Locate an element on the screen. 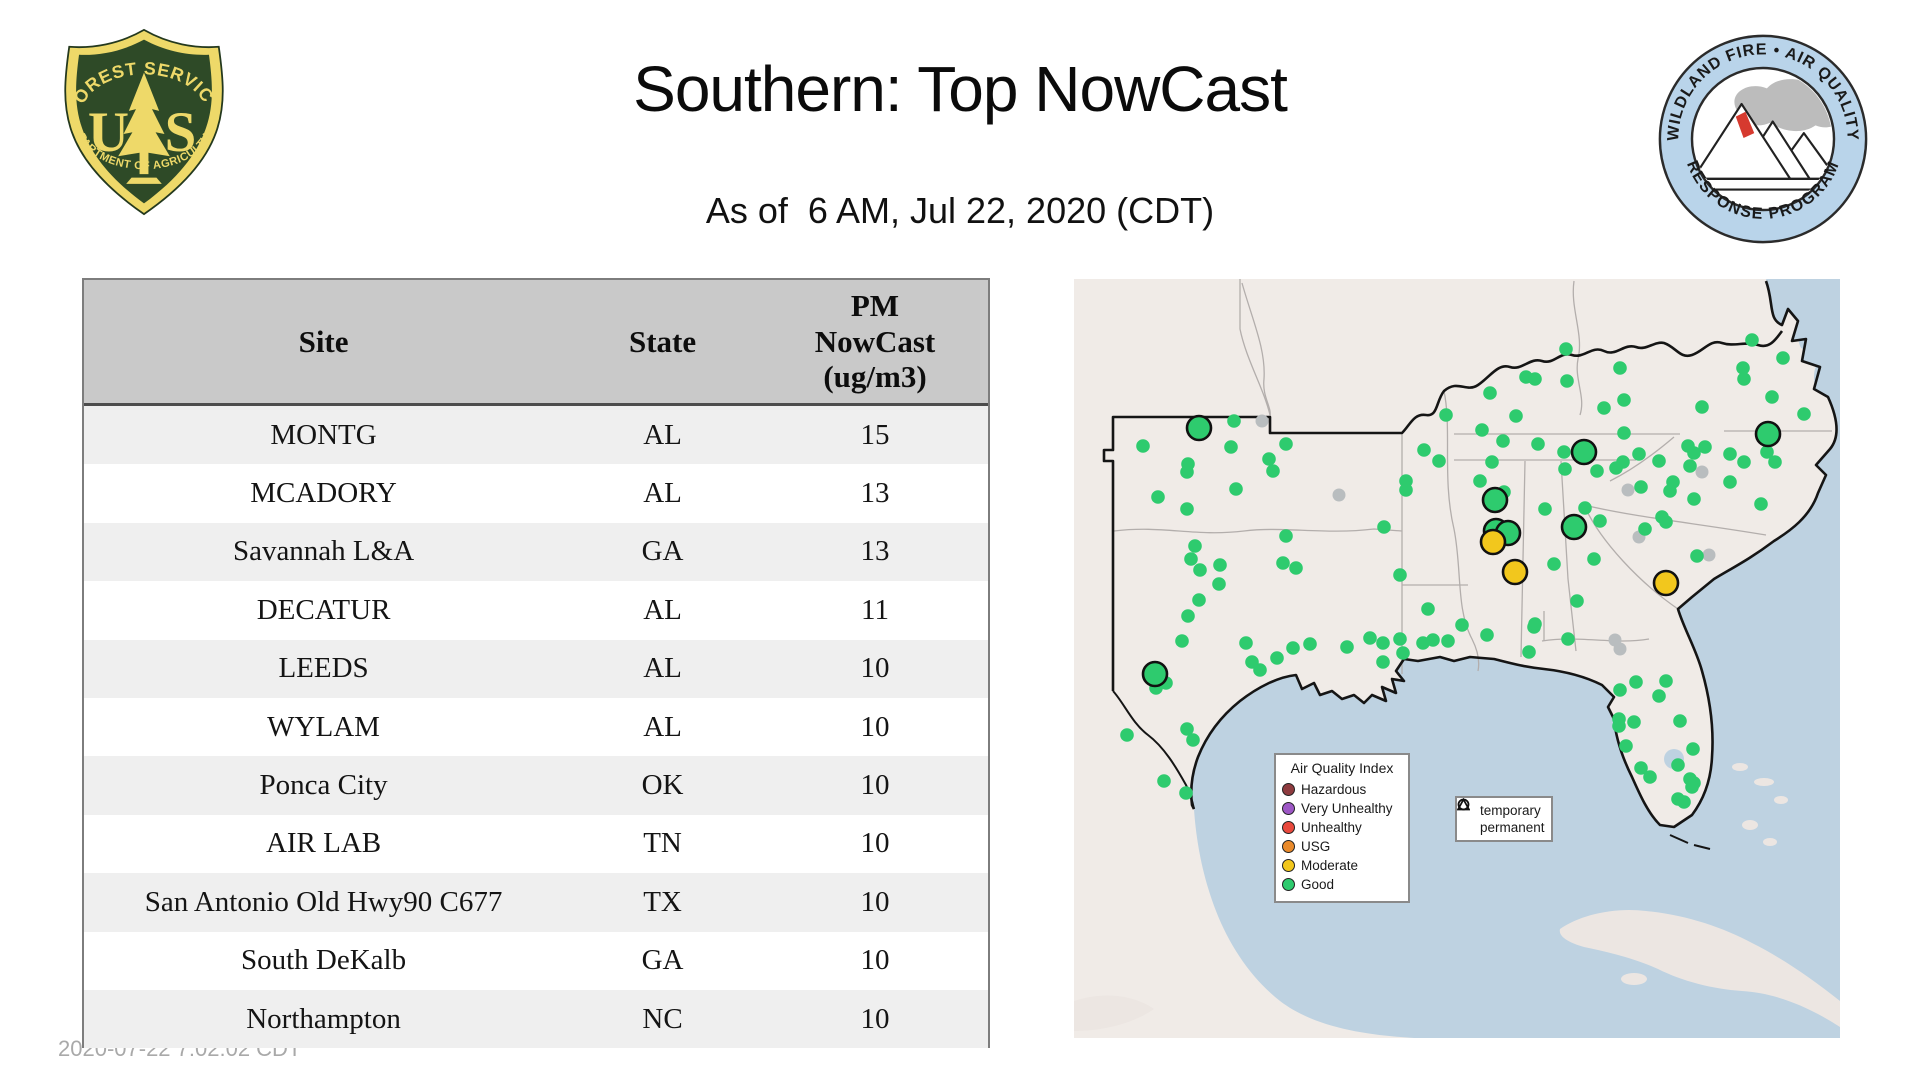  svg-text: S is located at coordinates (181, 132).